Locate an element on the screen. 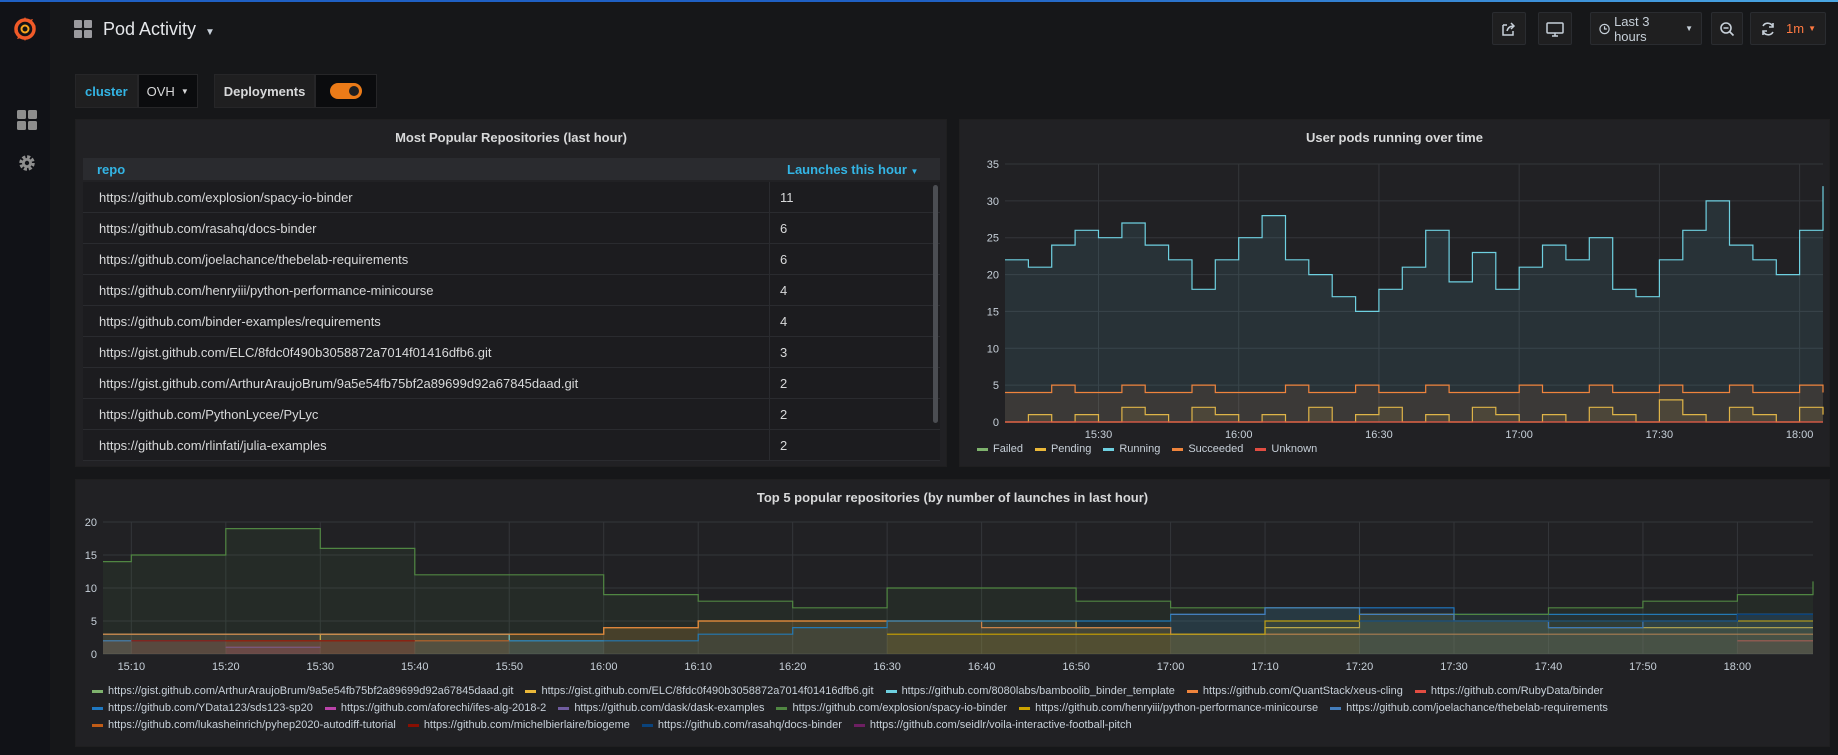  legend-item: Running is located at coordinates (1131, 449).